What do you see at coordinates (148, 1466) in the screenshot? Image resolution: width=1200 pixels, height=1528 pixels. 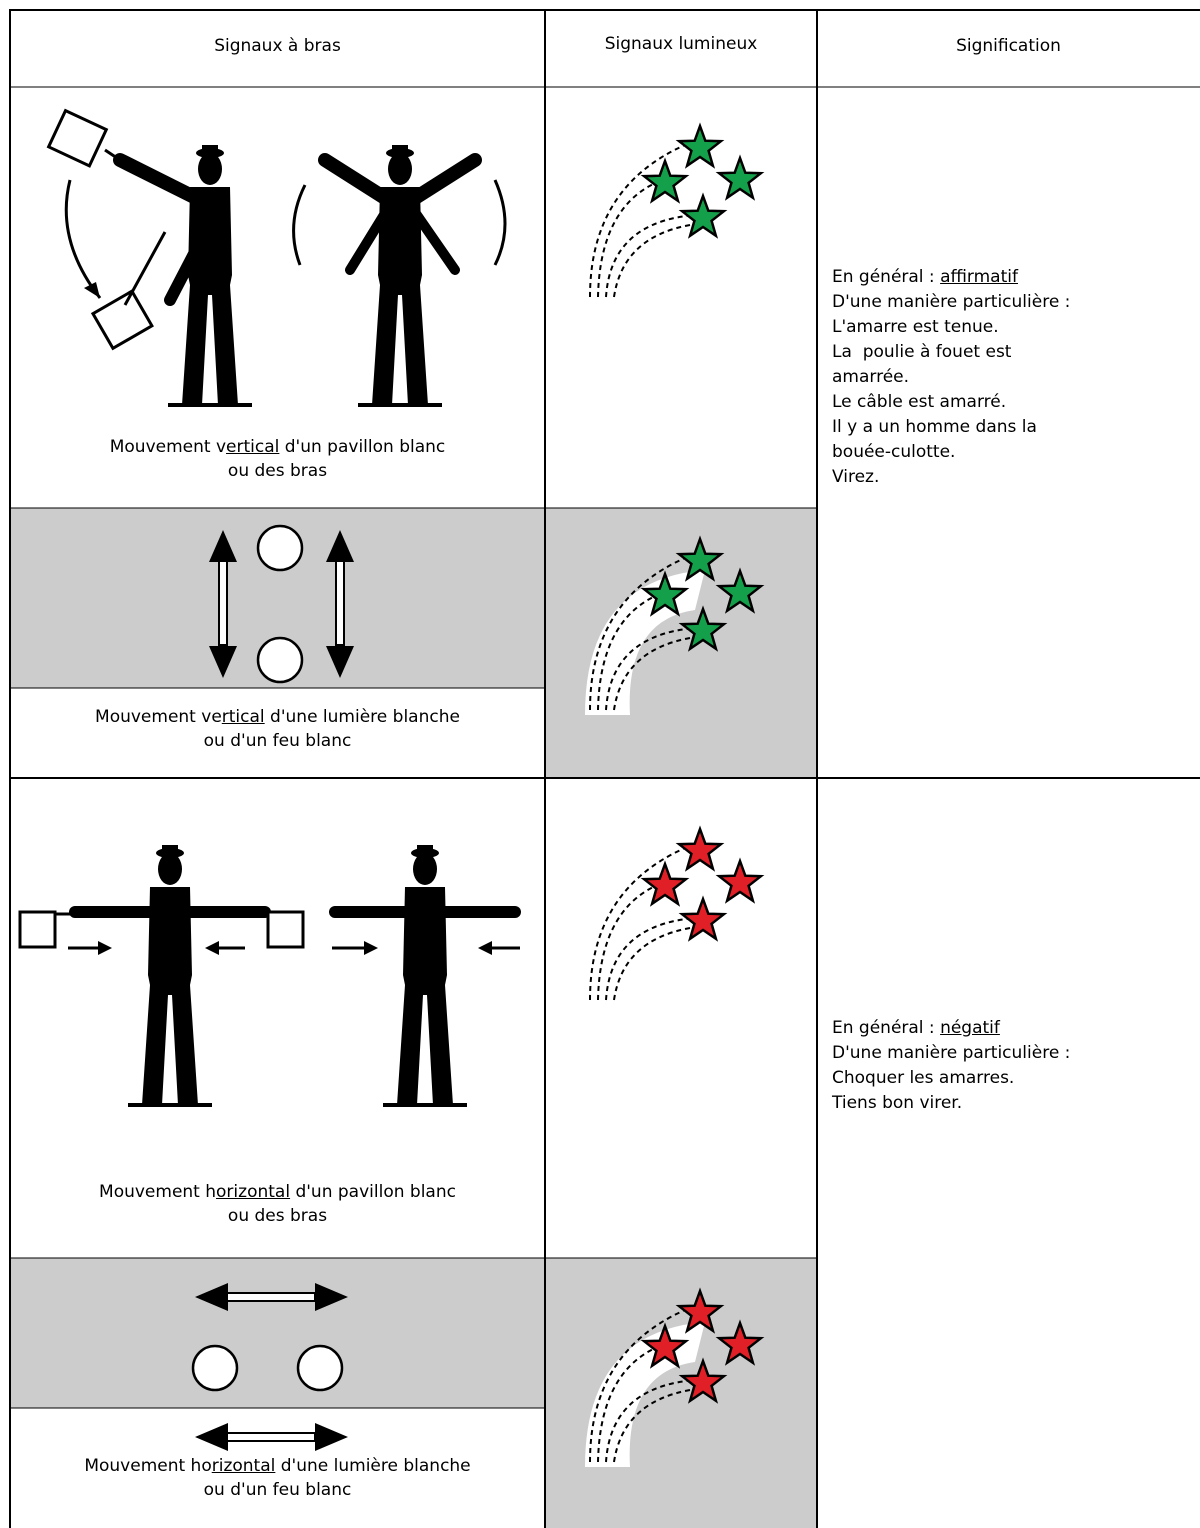 I see `caption-text: Mouvement ho` at bounding box center [148, 1466].